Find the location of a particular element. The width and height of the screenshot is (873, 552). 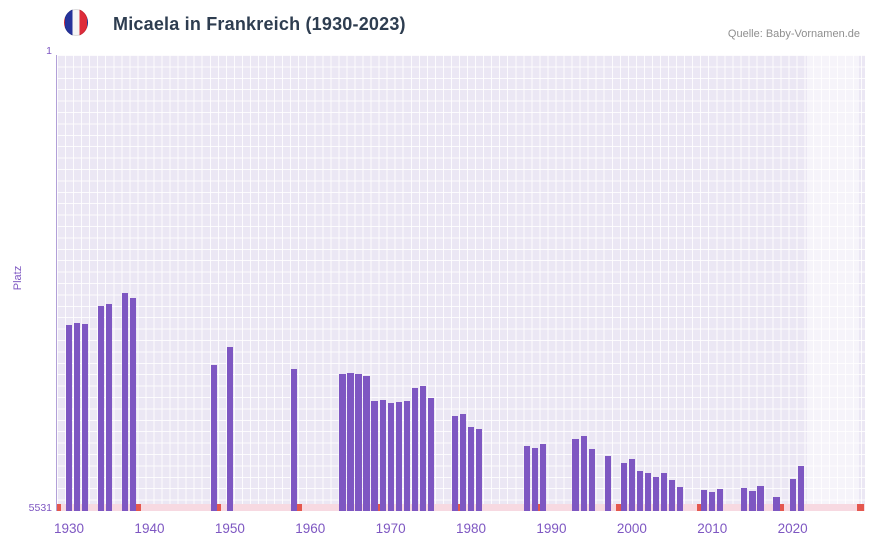

bar-2003 is located at coordinates (656, 494).